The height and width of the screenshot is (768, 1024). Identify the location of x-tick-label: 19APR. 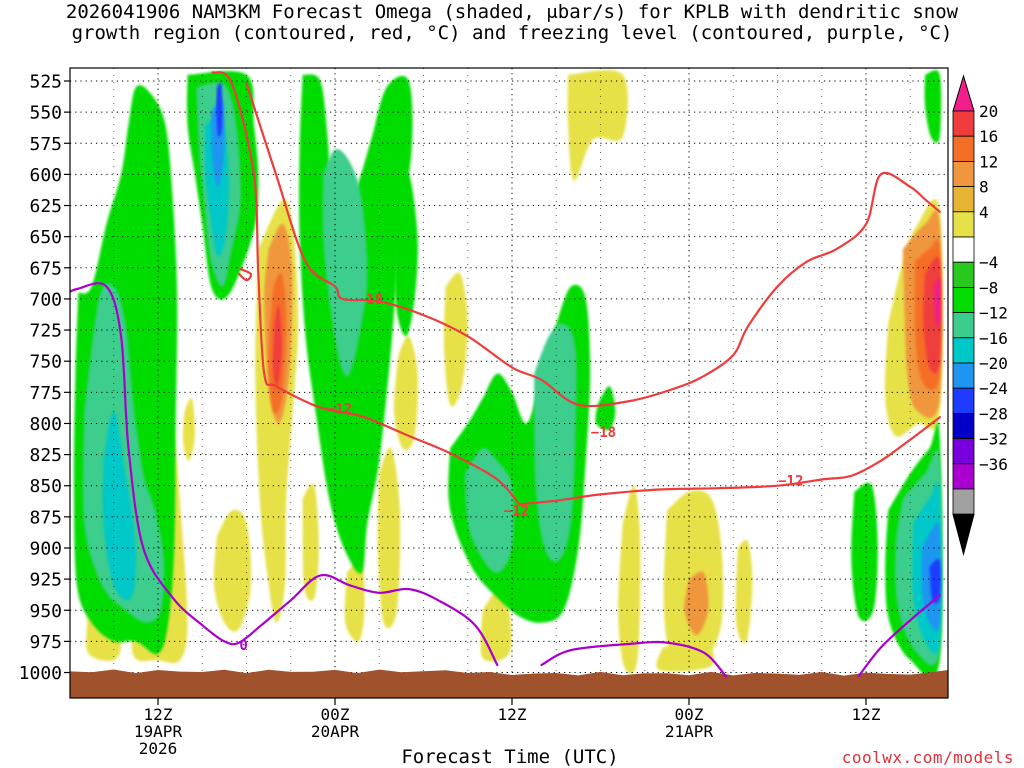
(158, 731).